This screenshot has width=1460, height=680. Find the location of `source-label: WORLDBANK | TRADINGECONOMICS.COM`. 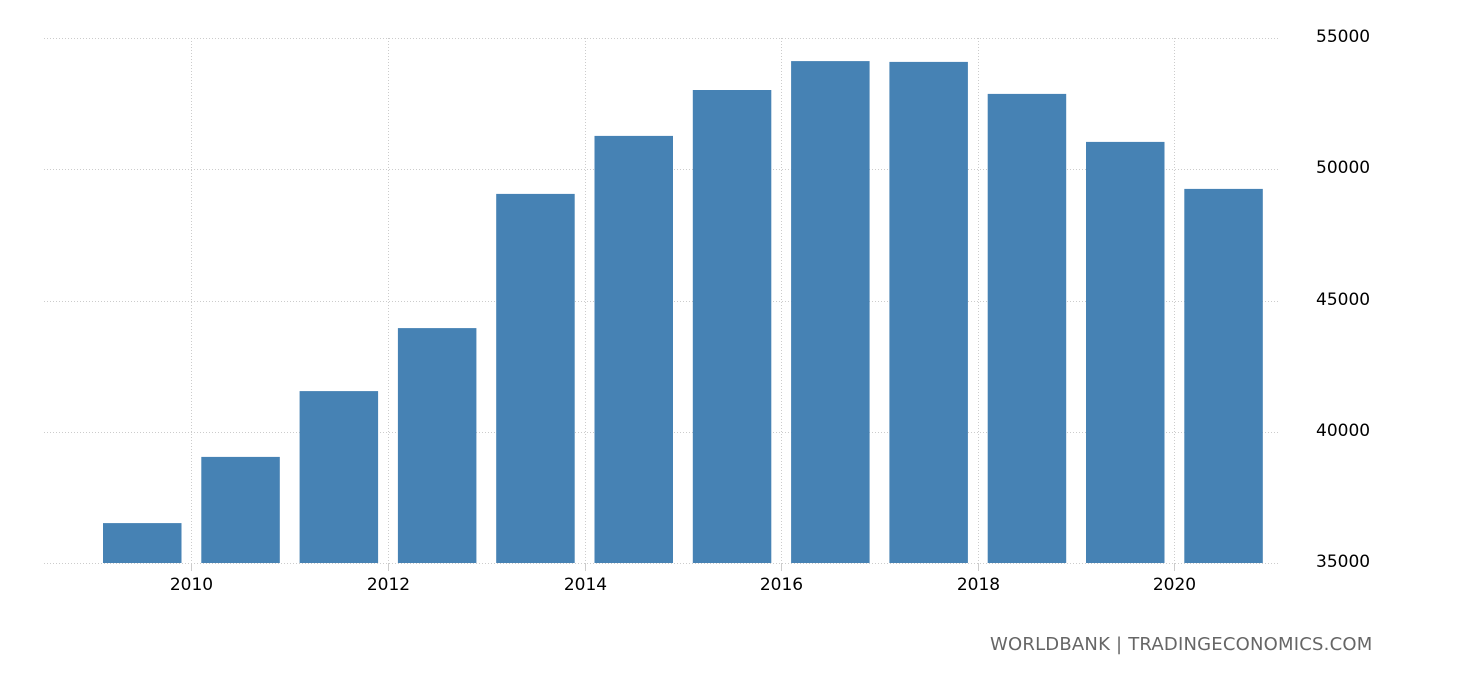

source-label: WORLDBANK | TRADINGECONOMICS.COM is located at coordinates (1181, 644).